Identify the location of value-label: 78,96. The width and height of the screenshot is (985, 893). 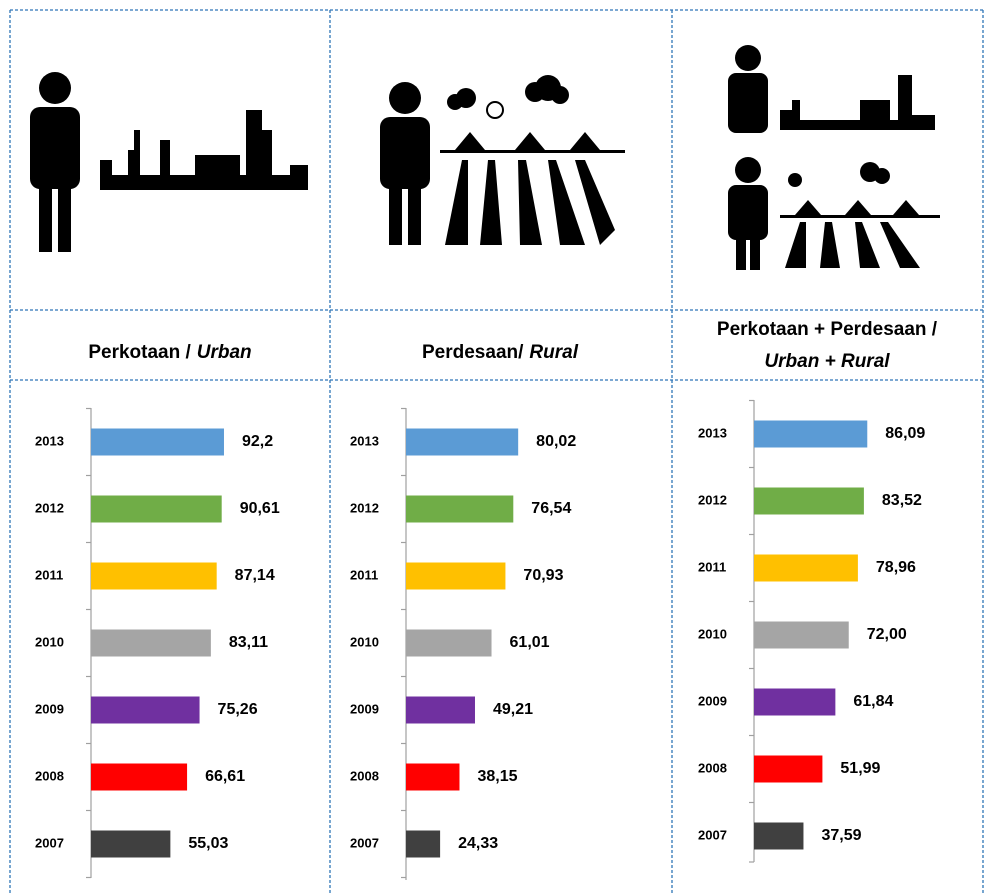
(896, 567).